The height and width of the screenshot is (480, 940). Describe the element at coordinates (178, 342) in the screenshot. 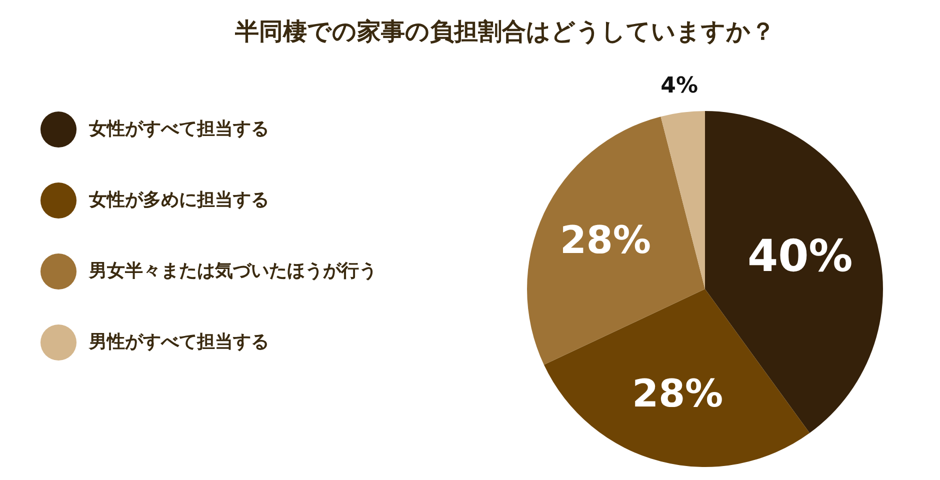

I see `legend-label: 男性がすべて担当する` at that location.